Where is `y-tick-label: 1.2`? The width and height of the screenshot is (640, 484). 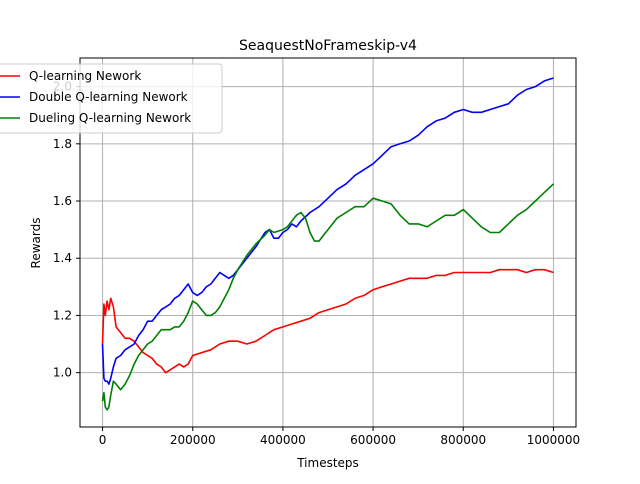
y-tick-label: 1.2 is located at coordinates (62, 315).